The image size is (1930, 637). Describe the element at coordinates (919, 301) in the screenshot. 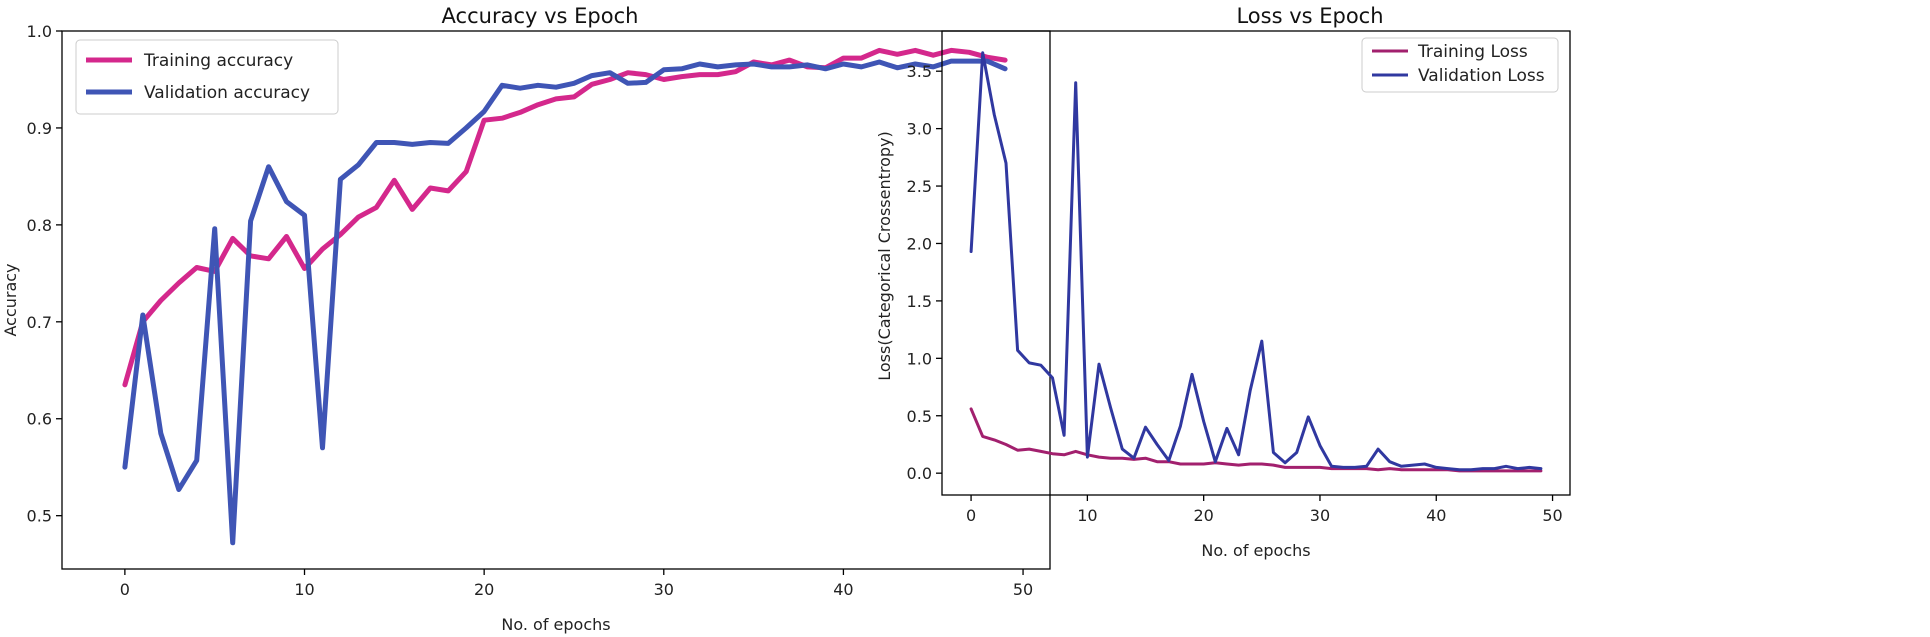

I see `loss-ytick-label: 1.5` at that location.